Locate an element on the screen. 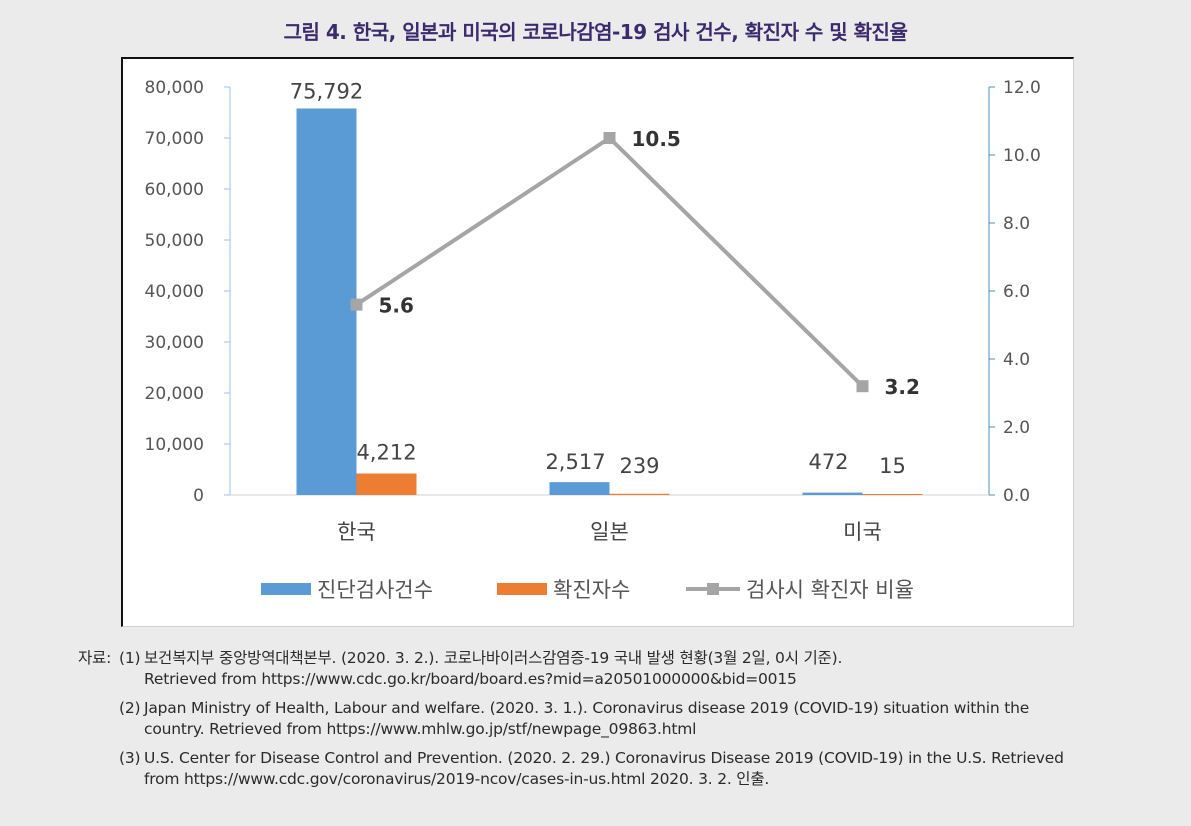 The image size is (1191, 826). bar-data-label: 75,792 is located at coordinates (326, 91).